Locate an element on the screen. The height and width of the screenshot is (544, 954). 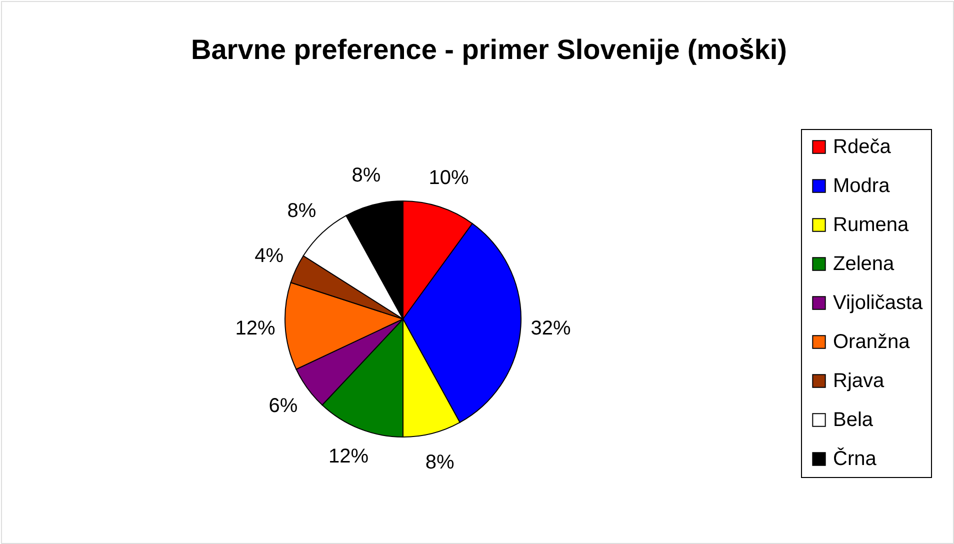
legend-label: Zelena is located at coordinates (864, 264).